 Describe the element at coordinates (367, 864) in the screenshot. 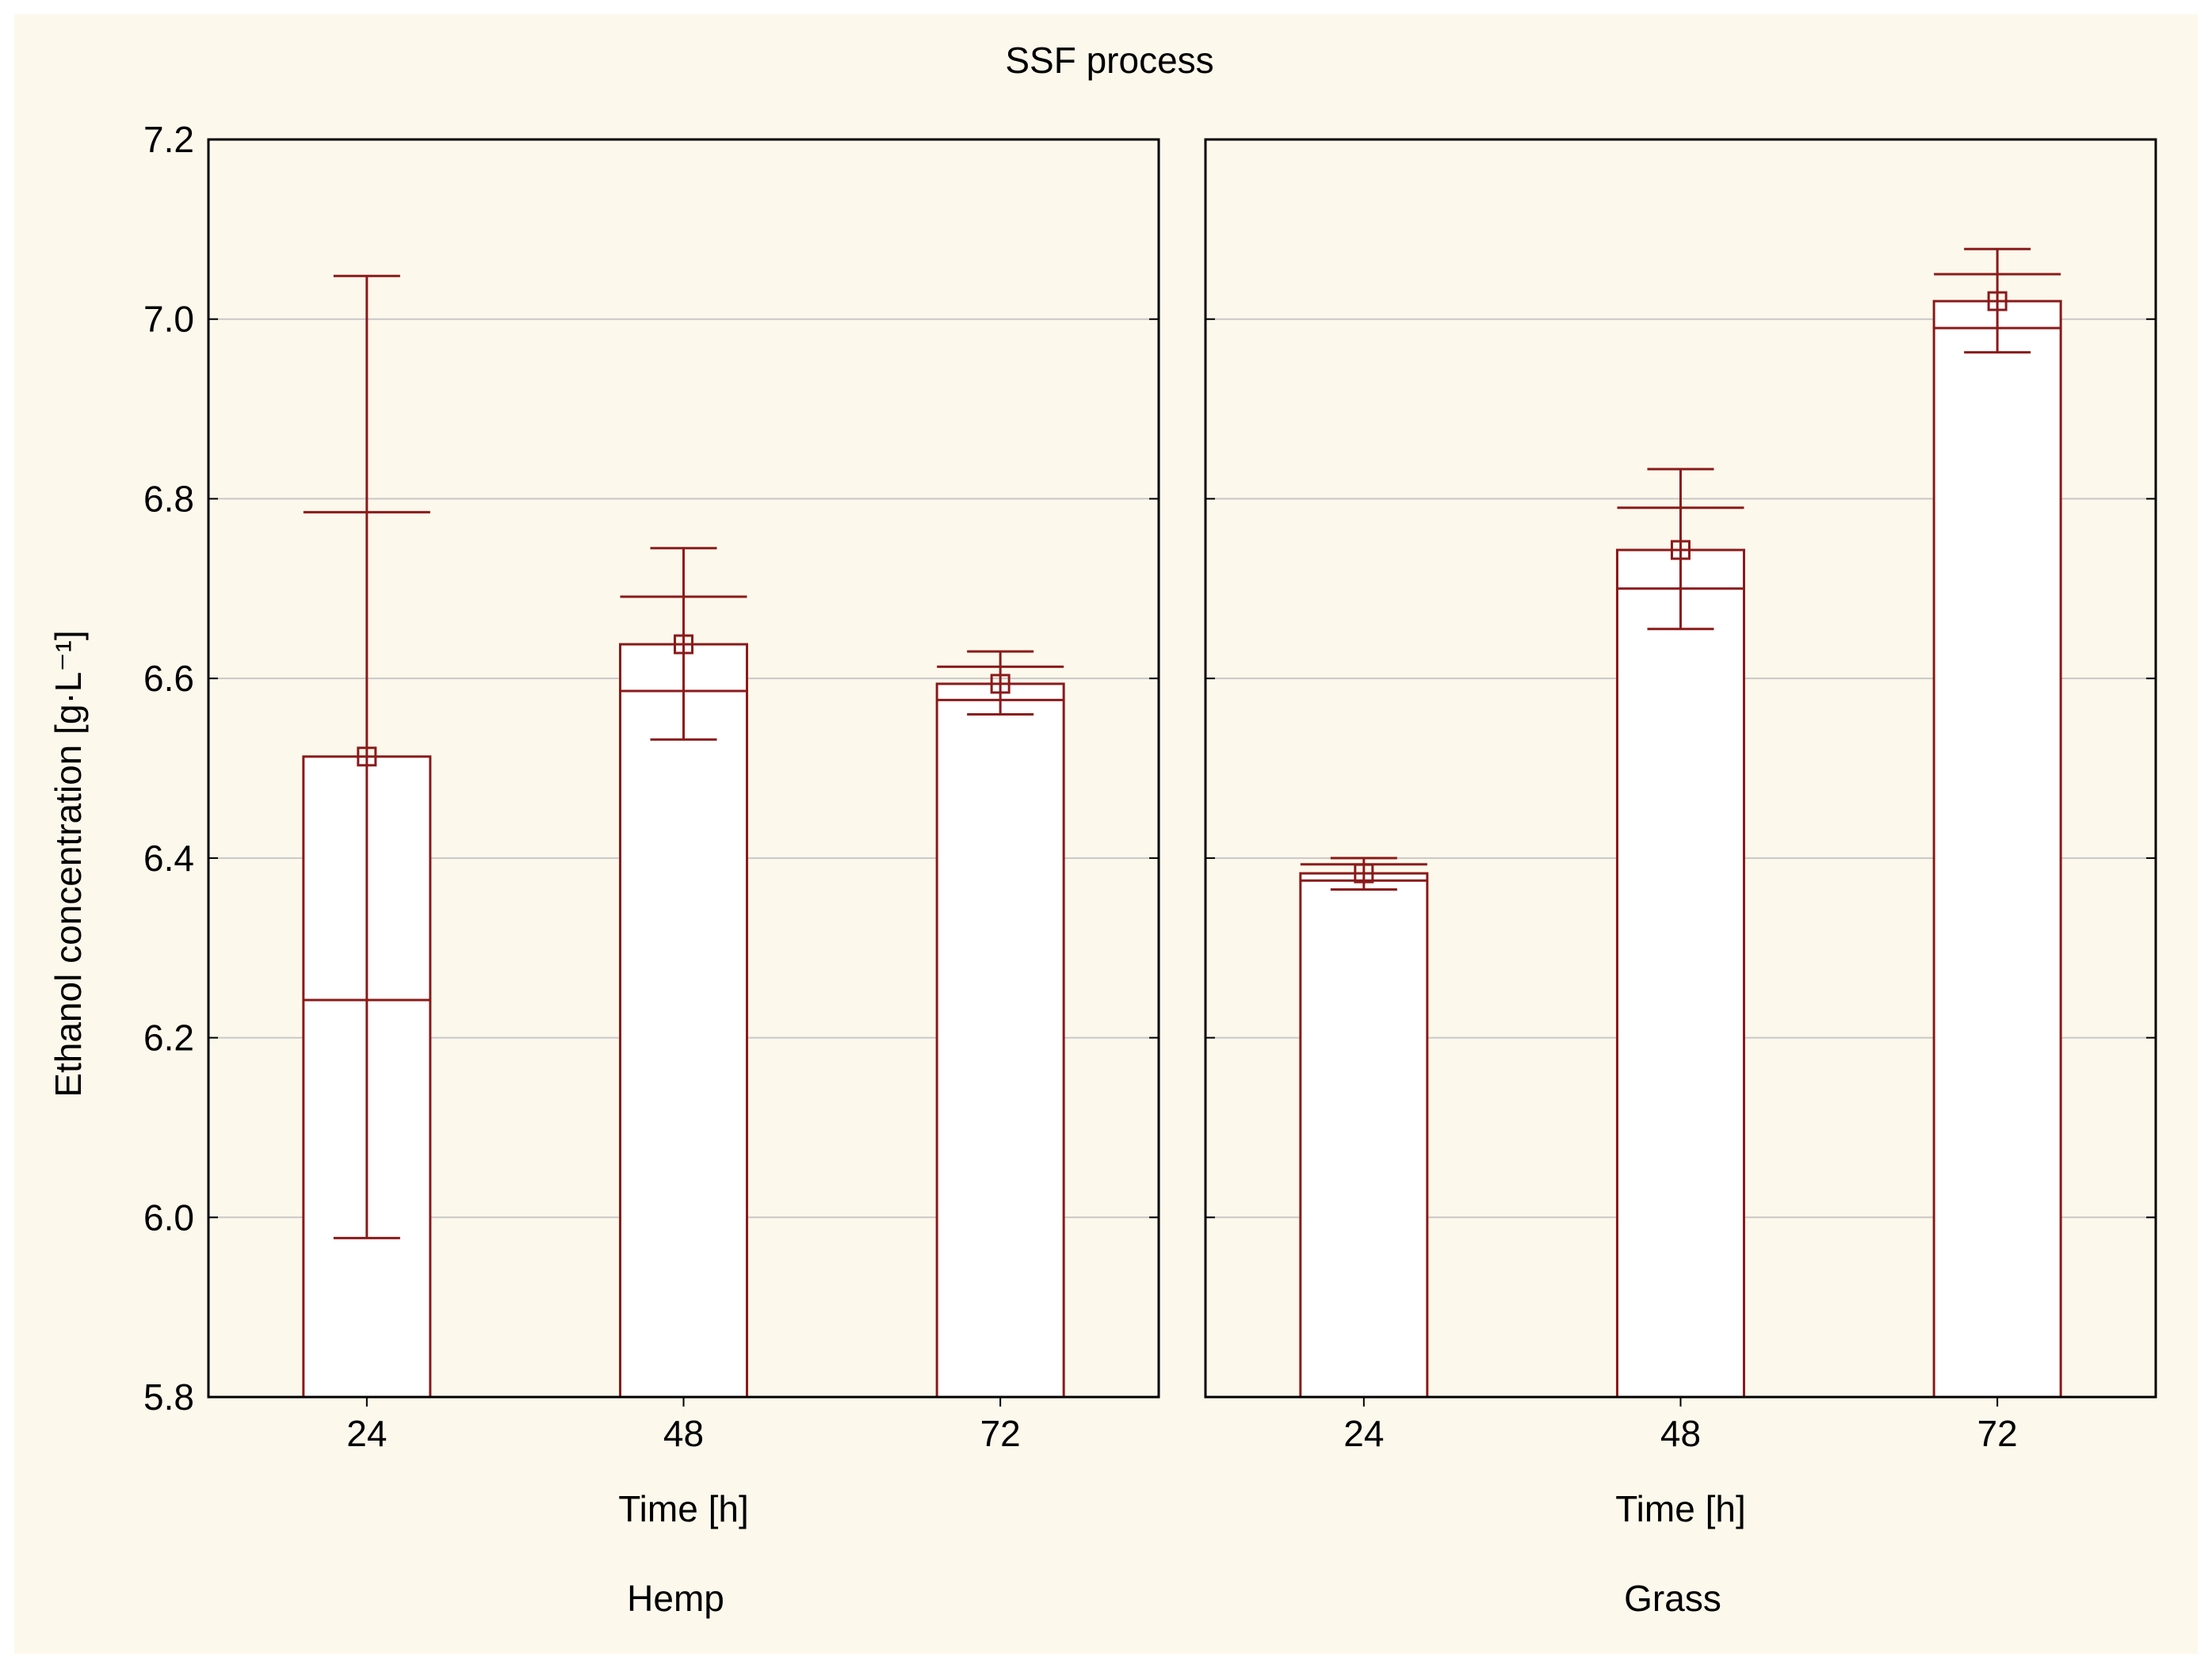

I see `bar-group-hemp-24: 24` at that location.